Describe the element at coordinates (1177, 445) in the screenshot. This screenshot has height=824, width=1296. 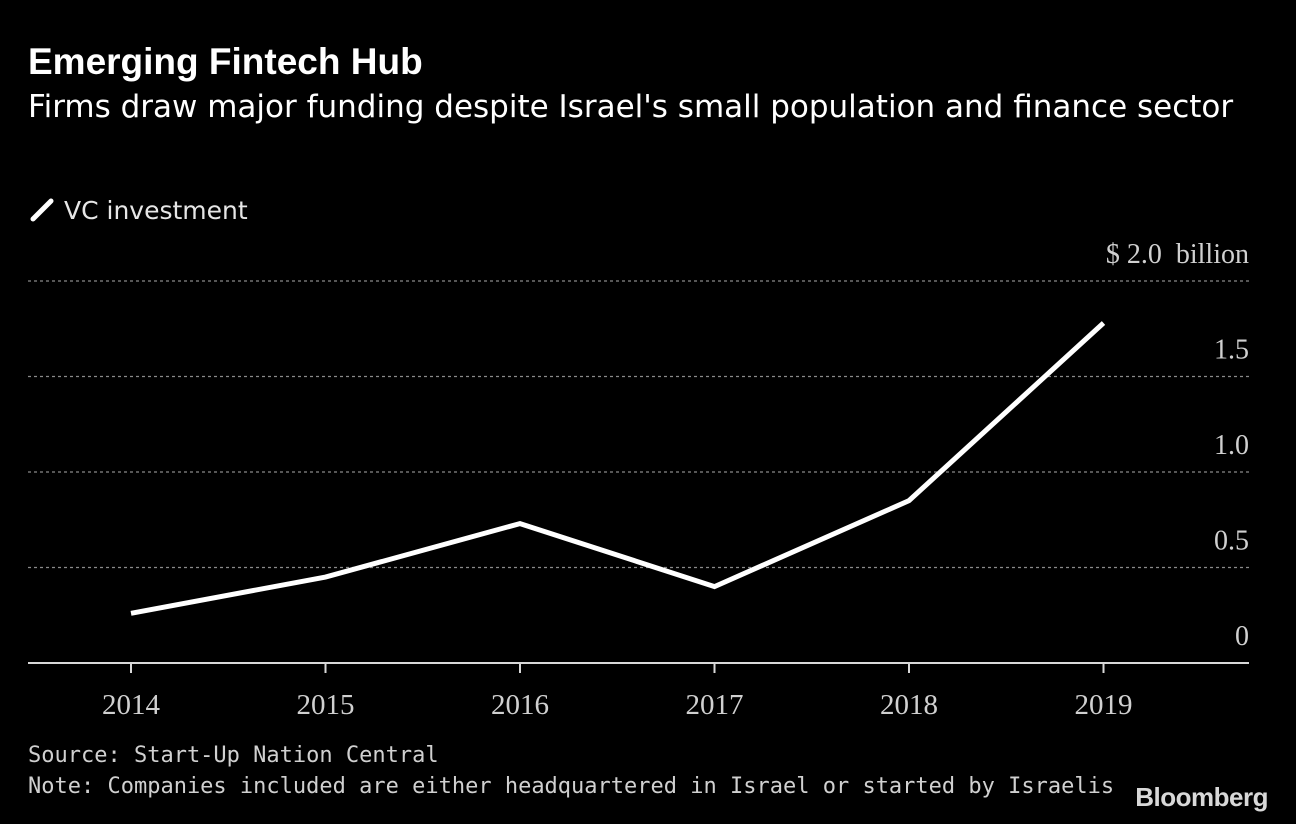
I see `y-axis-ticks: 0 0.5 1.0 1.5 $ 2.0 billion` at that location.